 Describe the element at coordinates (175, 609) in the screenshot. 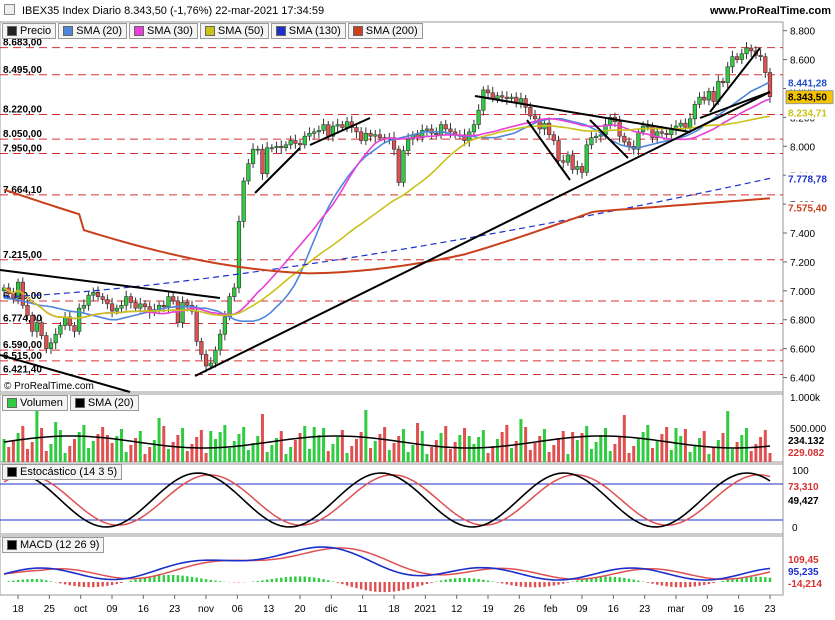

I see `x-axis-label: 23` at that location.